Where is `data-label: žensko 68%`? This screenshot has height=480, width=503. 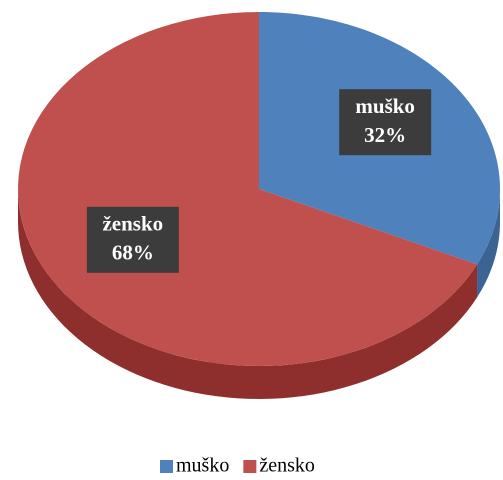 data-label: žensko 68% is located at coordinates (132, 239).